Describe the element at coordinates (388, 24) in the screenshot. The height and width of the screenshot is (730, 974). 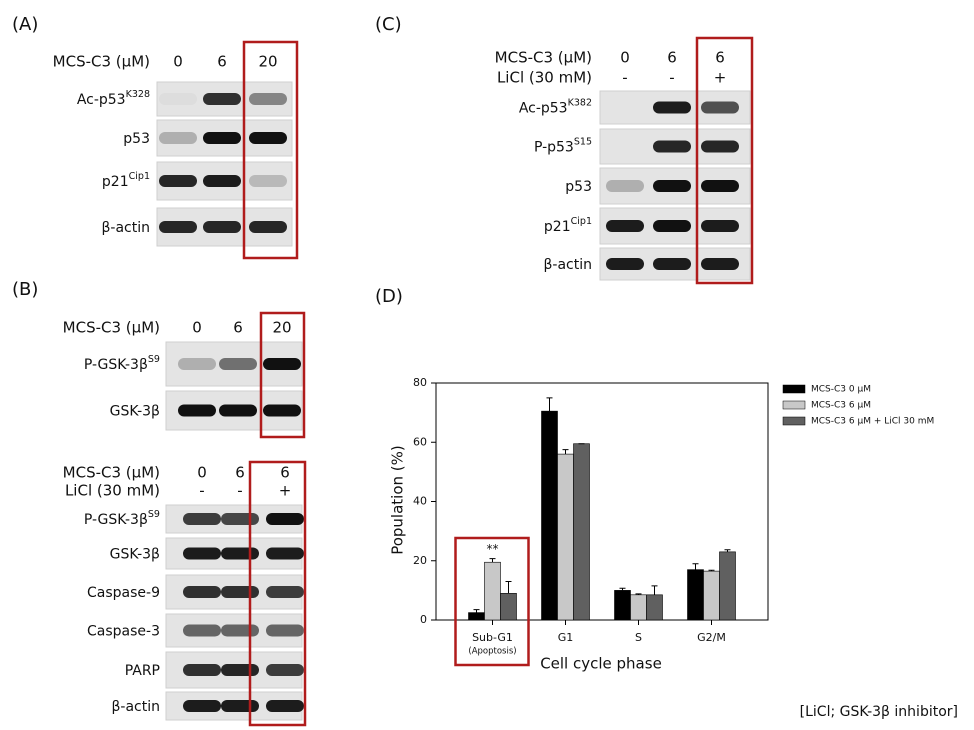
I see `panel-label: (C)` at that location.